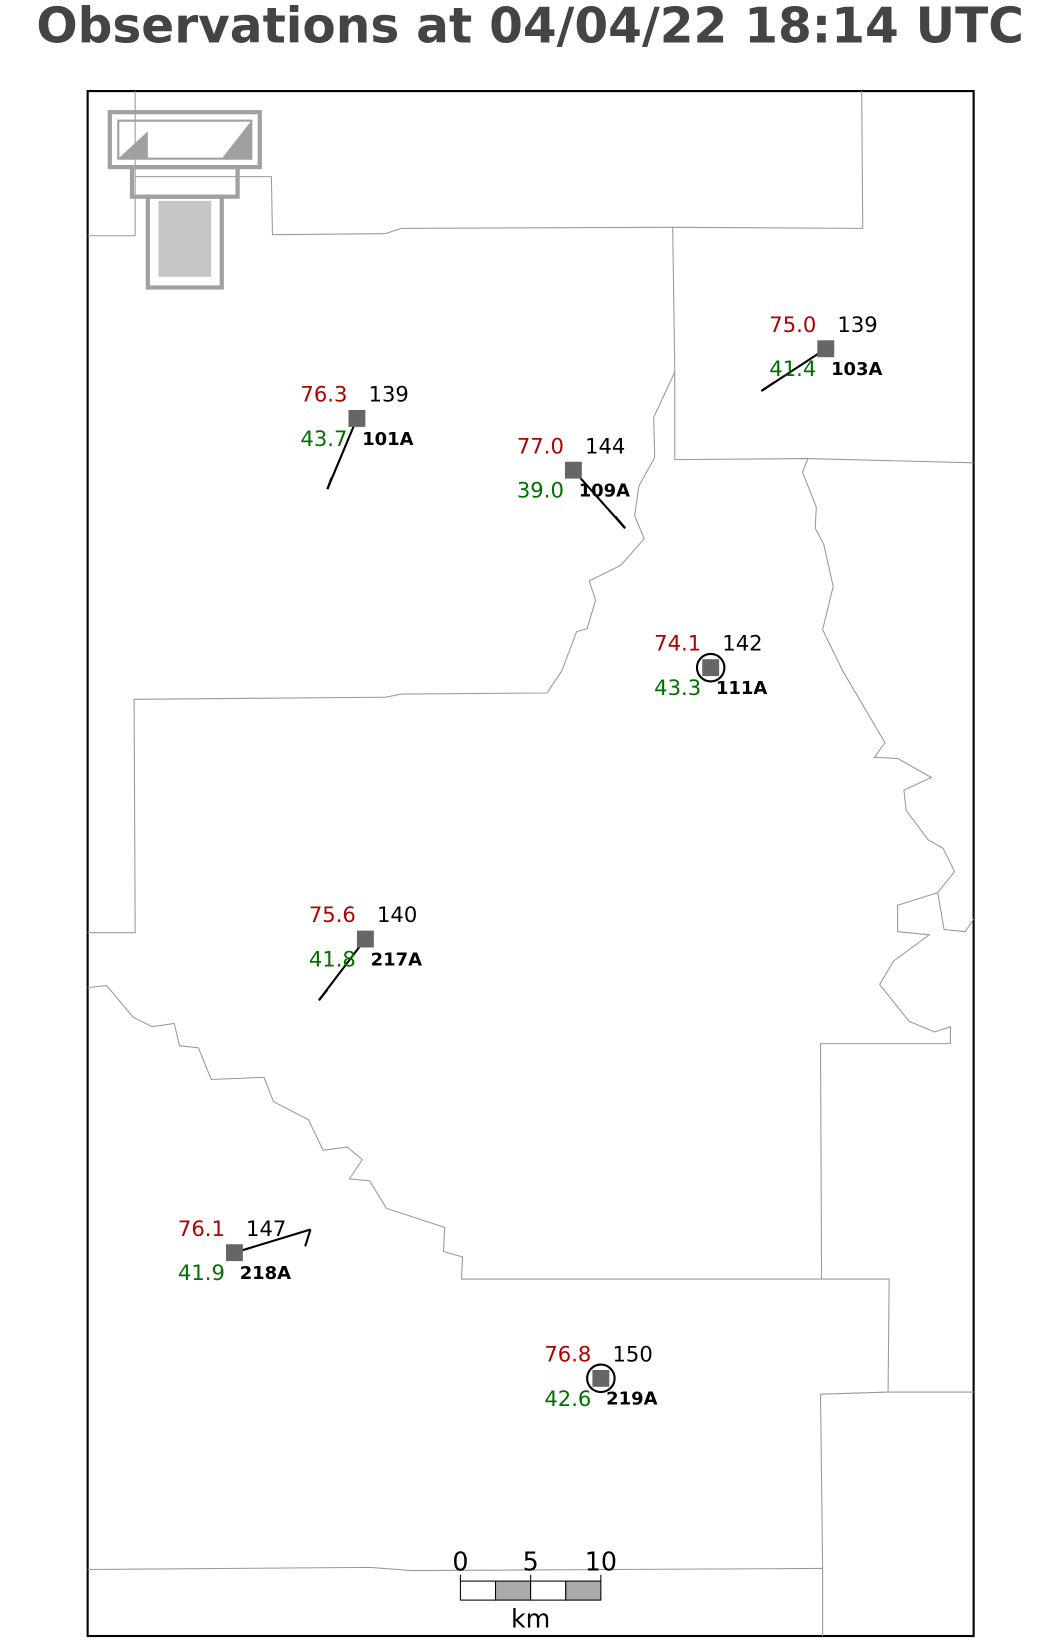 Image resolution: width=1056 pixels, height=1650 pixels. I want to click on temperature: 76.8, so click(567, 1353).